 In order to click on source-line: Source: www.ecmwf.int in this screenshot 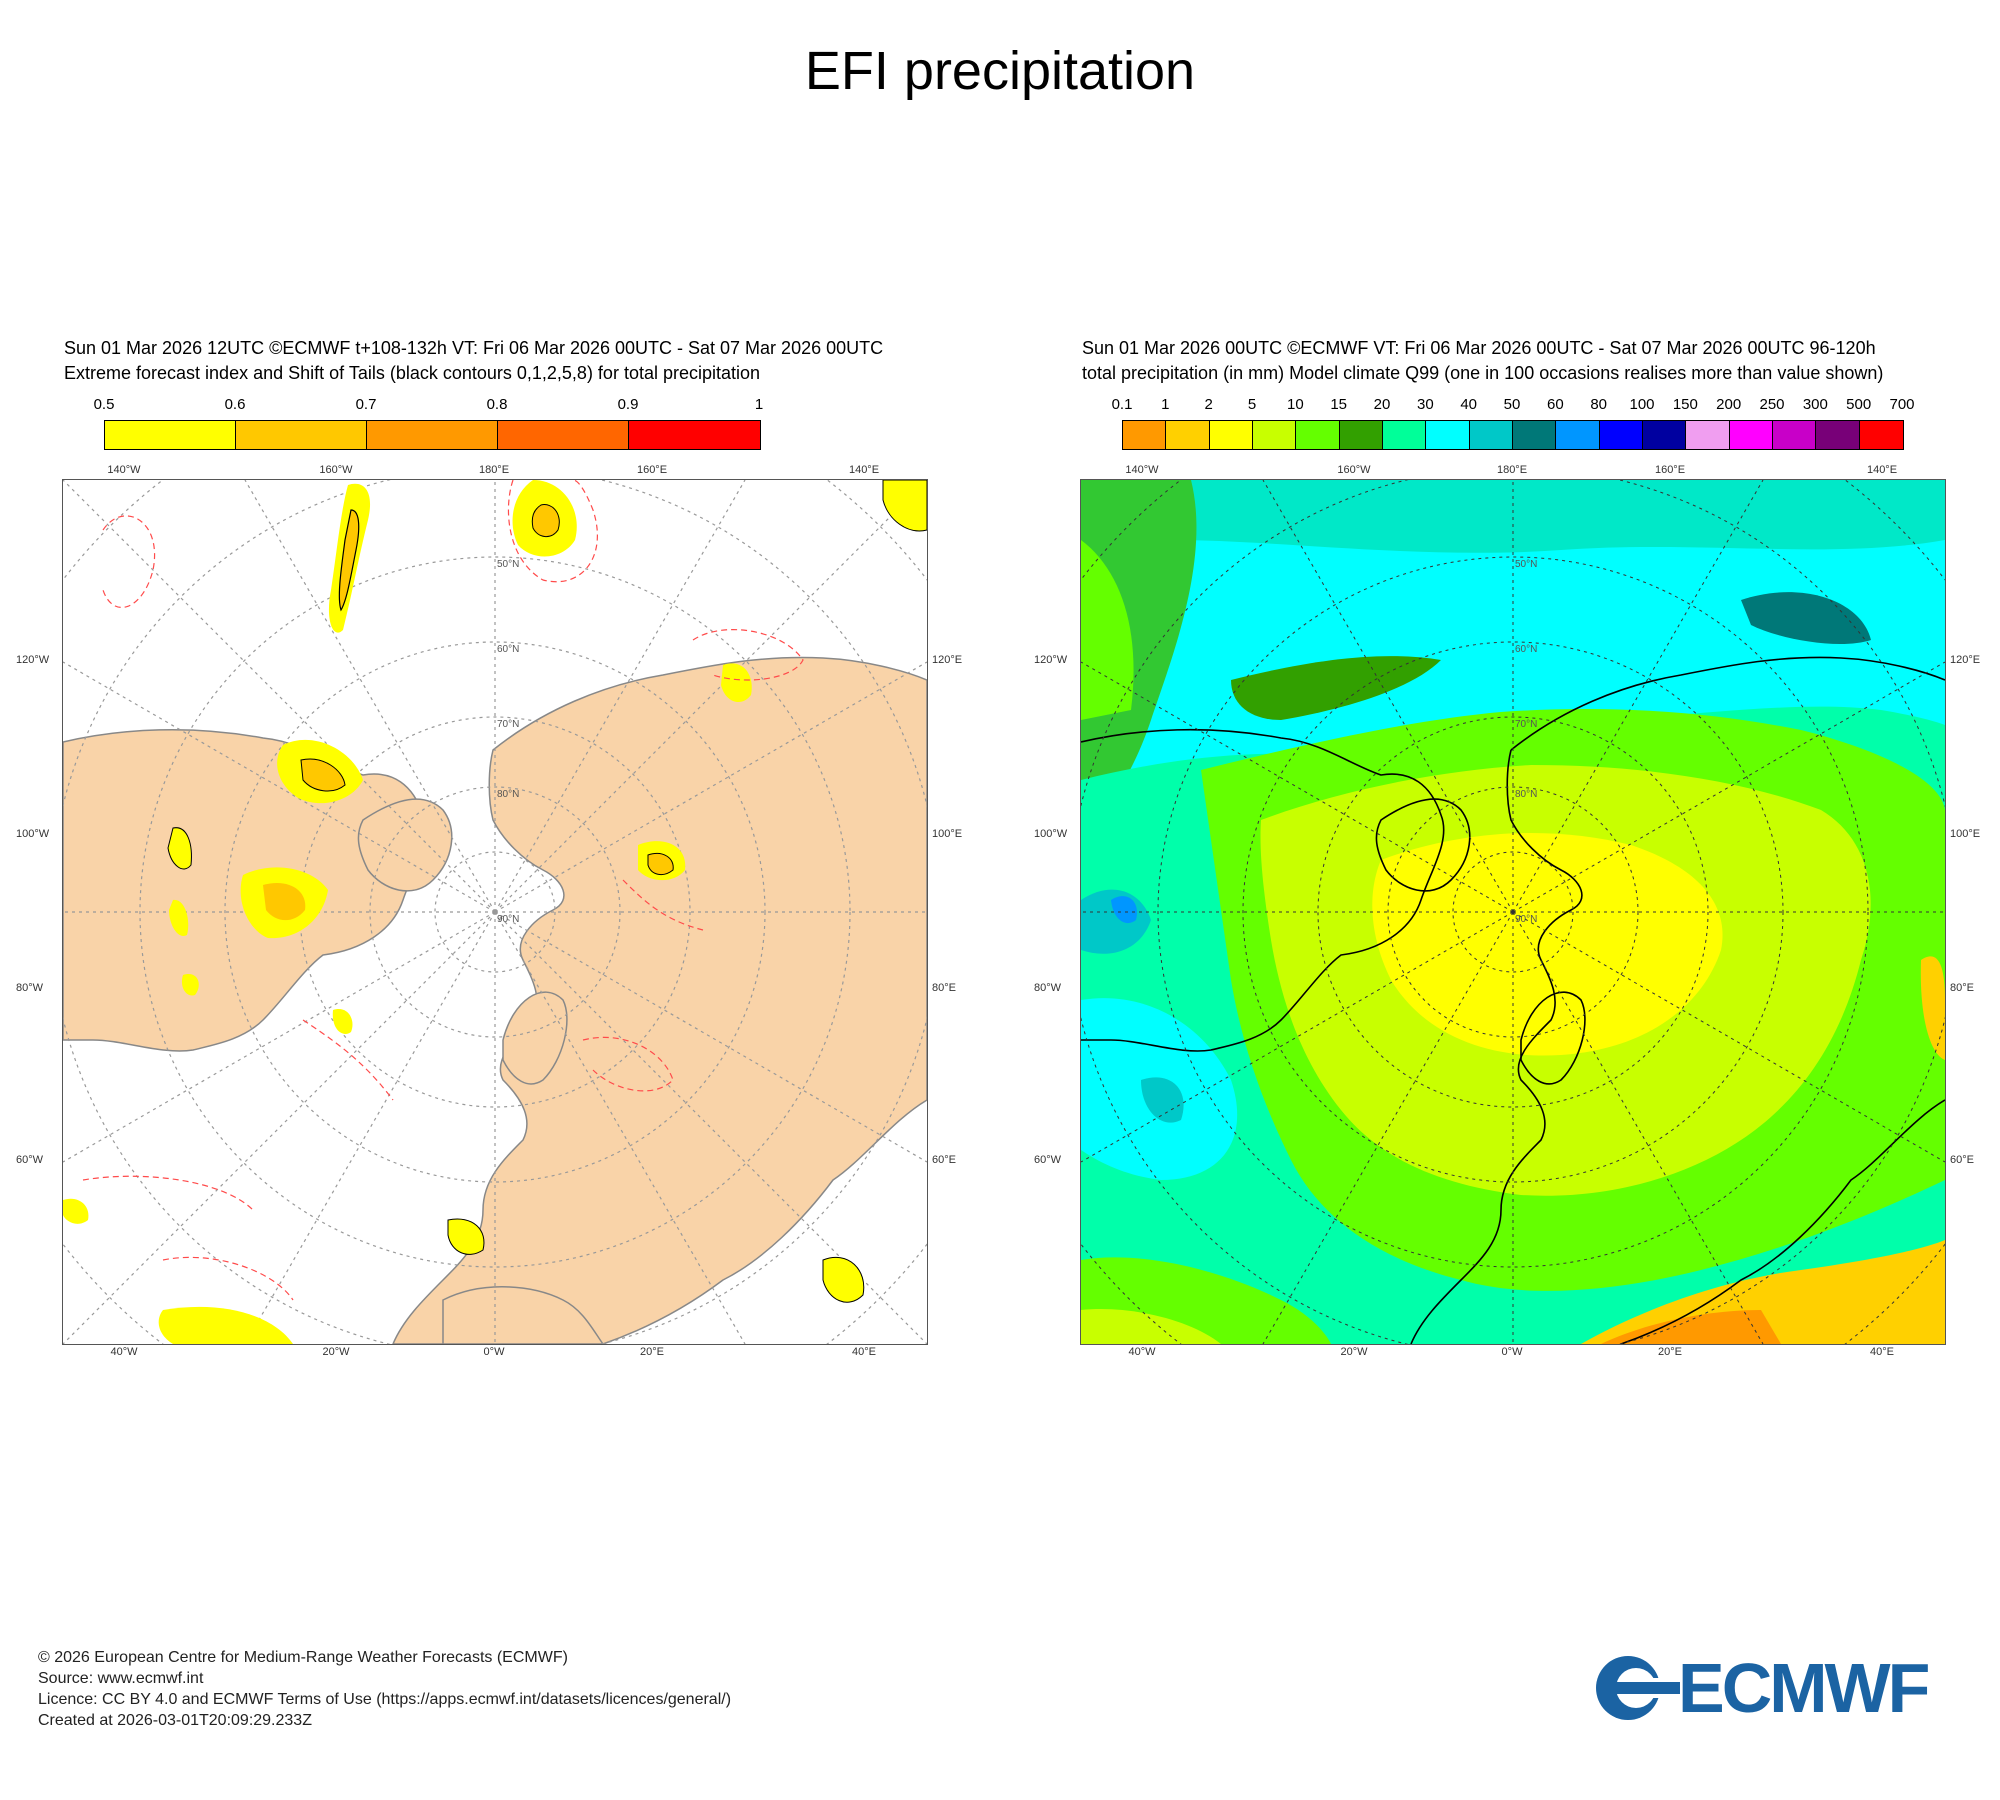, I will do `click(121, 1678)`.